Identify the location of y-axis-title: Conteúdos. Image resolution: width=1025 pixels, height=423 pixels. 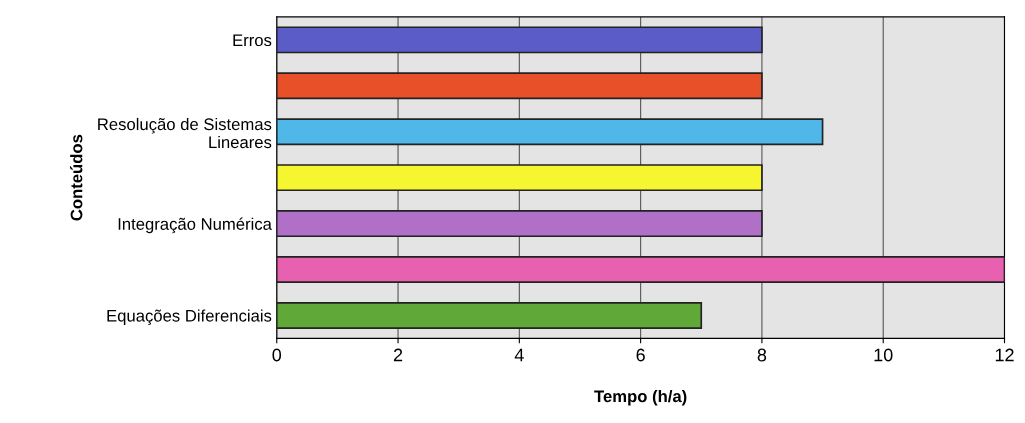
(76, 177).